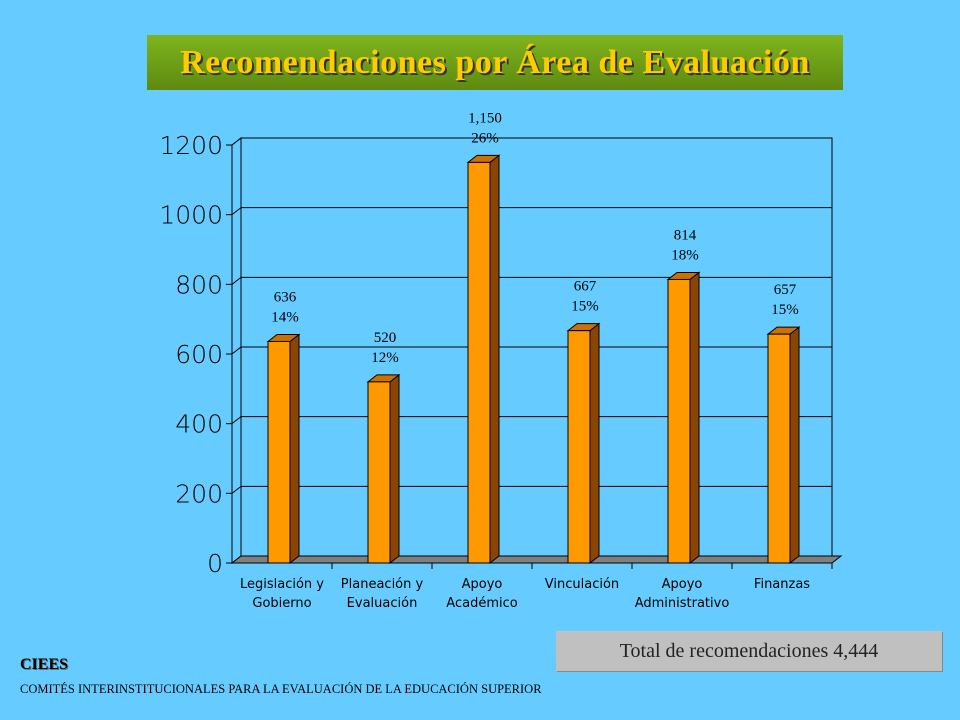  I want to click on x-category-label: Vinculación, so click(582, 584).